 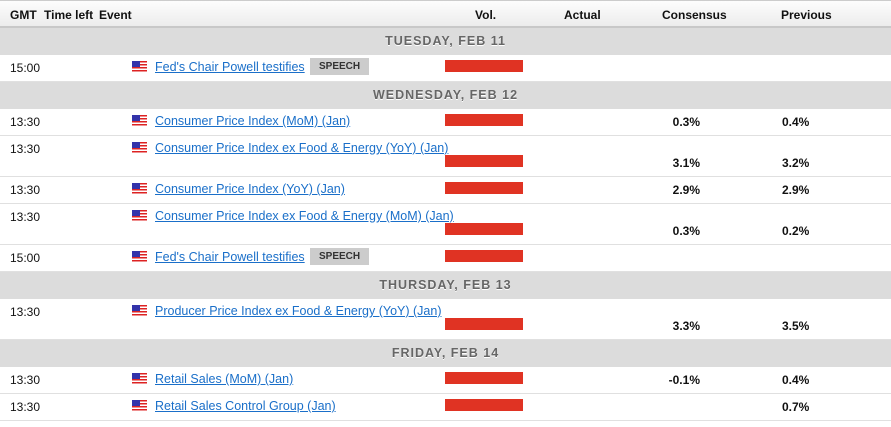 I want to click on col-actual: Actual, so click(x=582, y=15).